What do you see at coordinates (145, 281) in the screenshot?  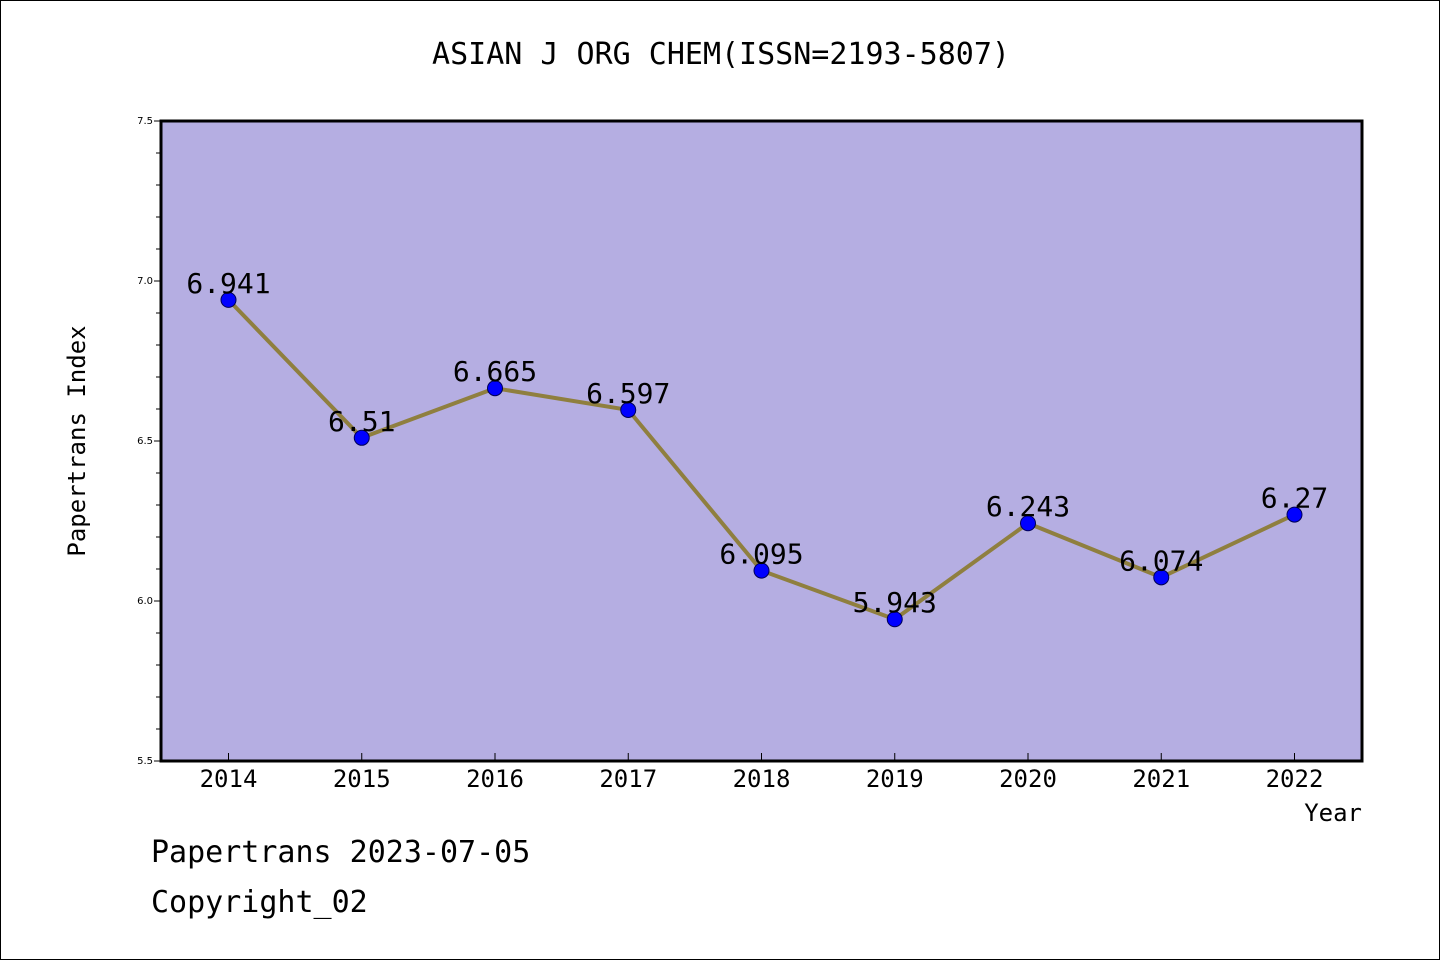 I see `y-tick-label: 7.0` at bounding box center [145, 281].